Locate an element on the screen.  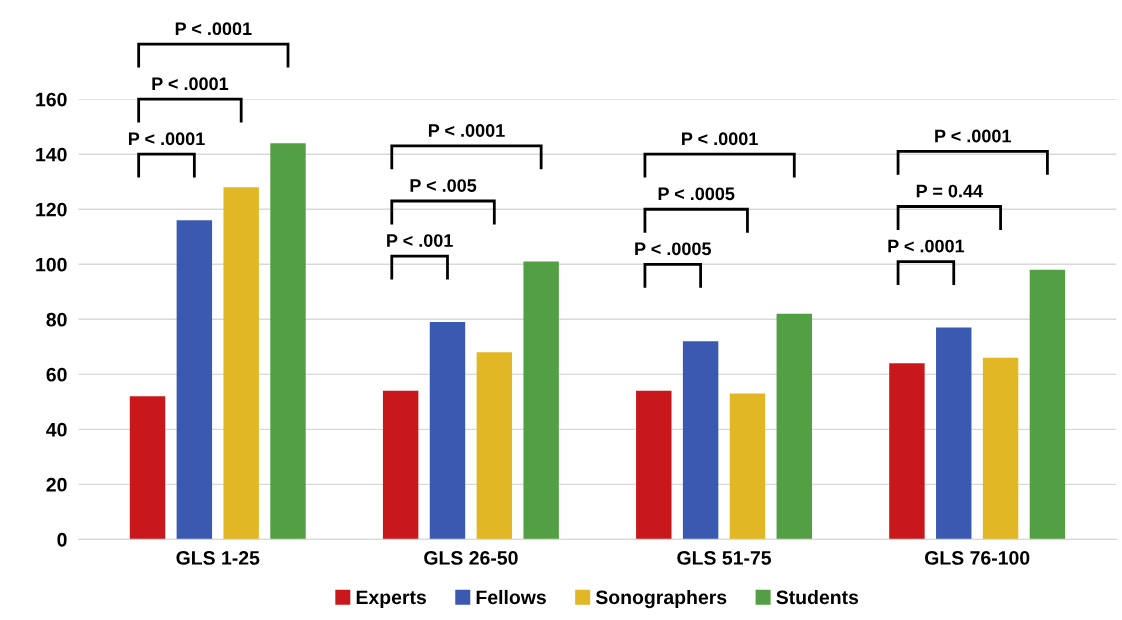
legend-label: Experts is located at coordinates (391, 599).